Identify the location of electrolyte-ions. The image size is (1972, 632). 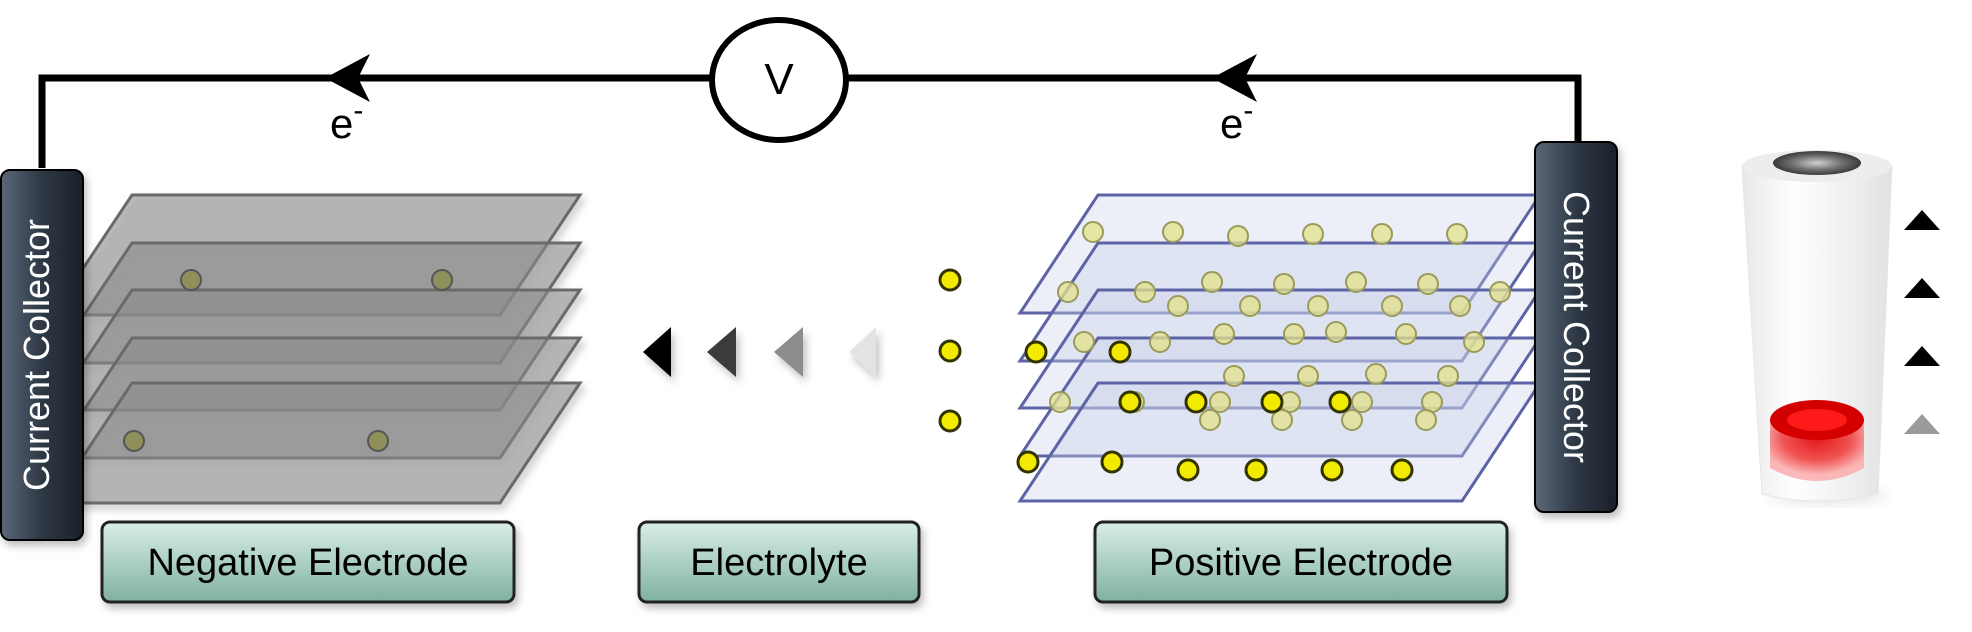
(950, 350).